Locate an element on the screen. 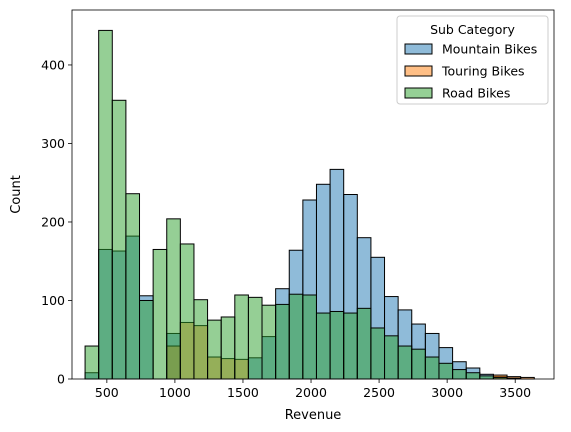  legend-items: Mountain Bikes Touring Bikes Road Bikes is located at coordinates (470, 71).